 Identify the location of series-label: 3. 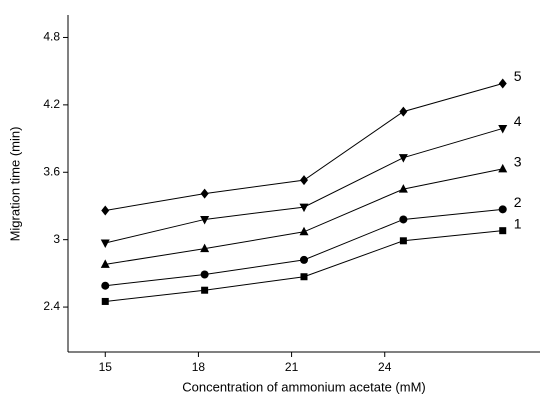
(518, 162).